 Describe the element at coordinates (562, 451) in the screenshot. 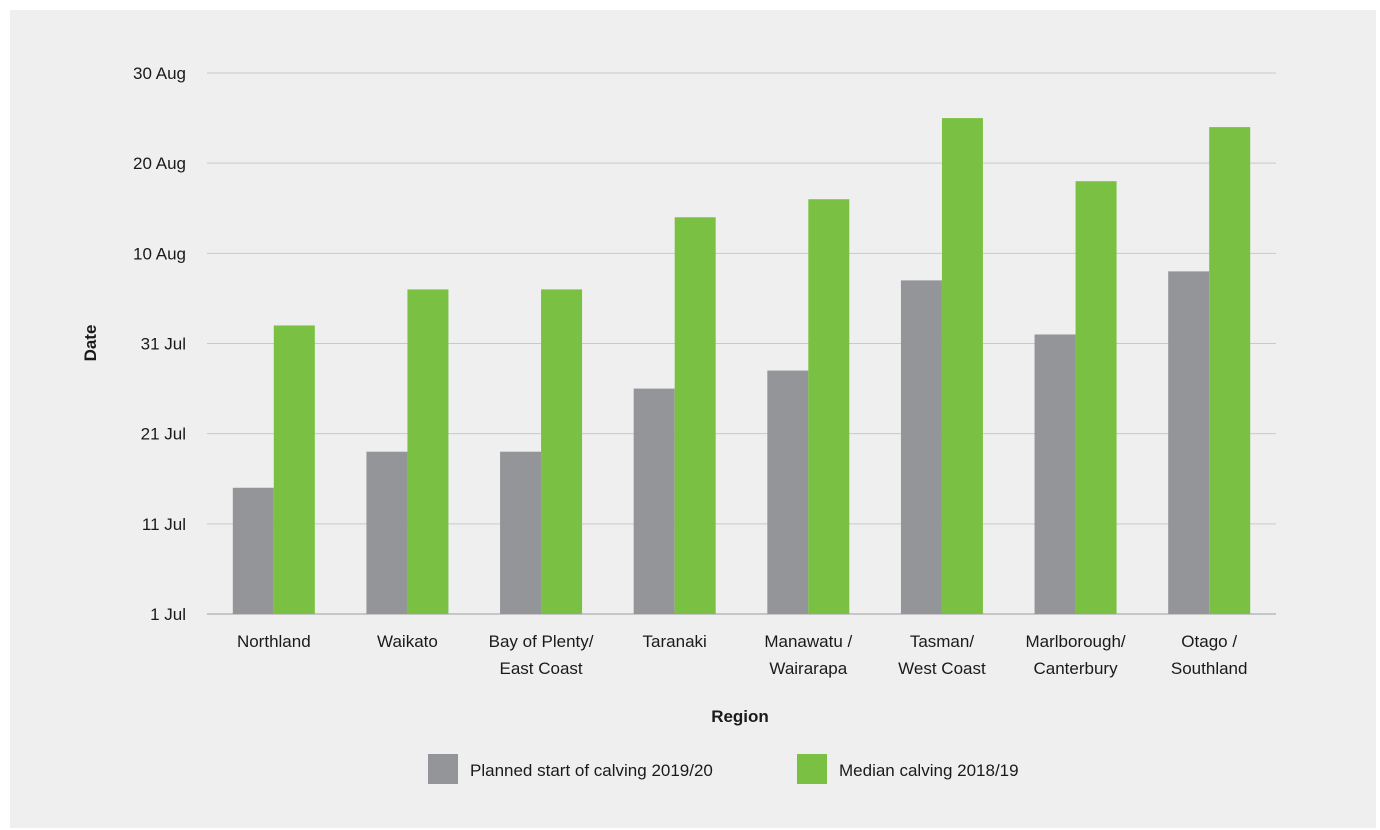

I see `bar-median-calving-bay-of-plenty-east-coast` at that location.